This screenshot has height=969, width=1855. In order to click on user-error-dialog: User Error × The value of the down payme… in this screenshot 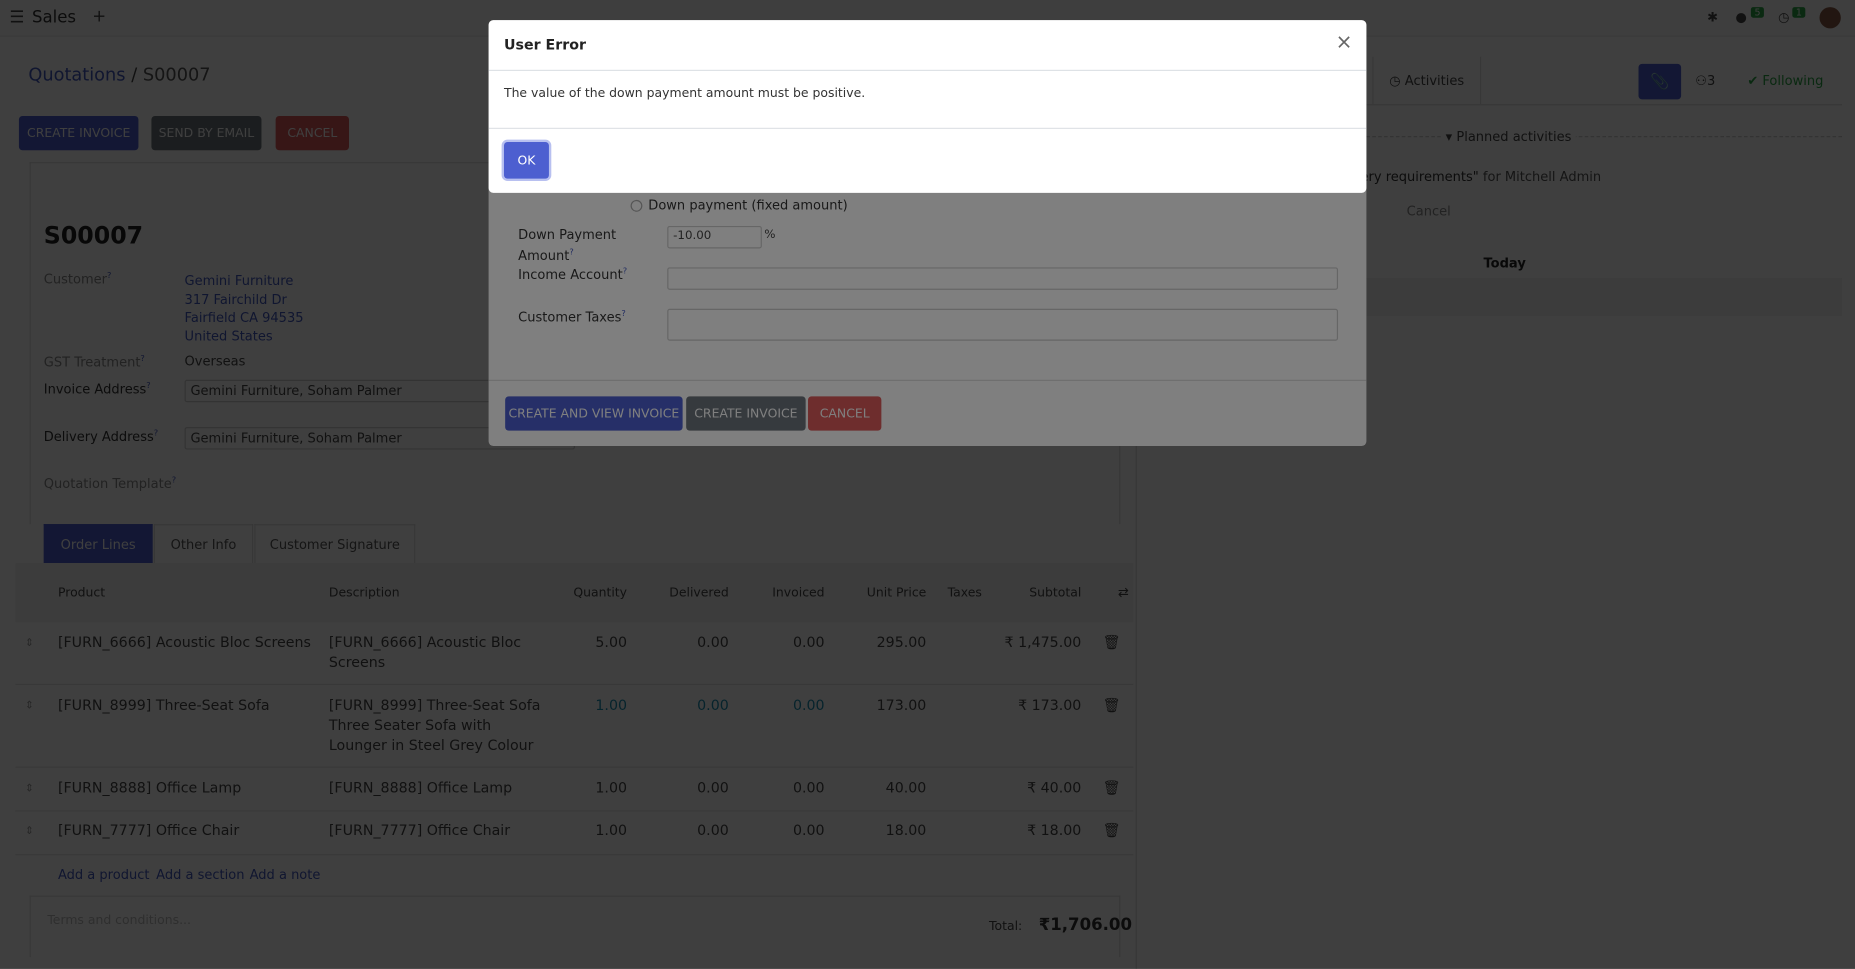, I will do `click(927, 106)`.